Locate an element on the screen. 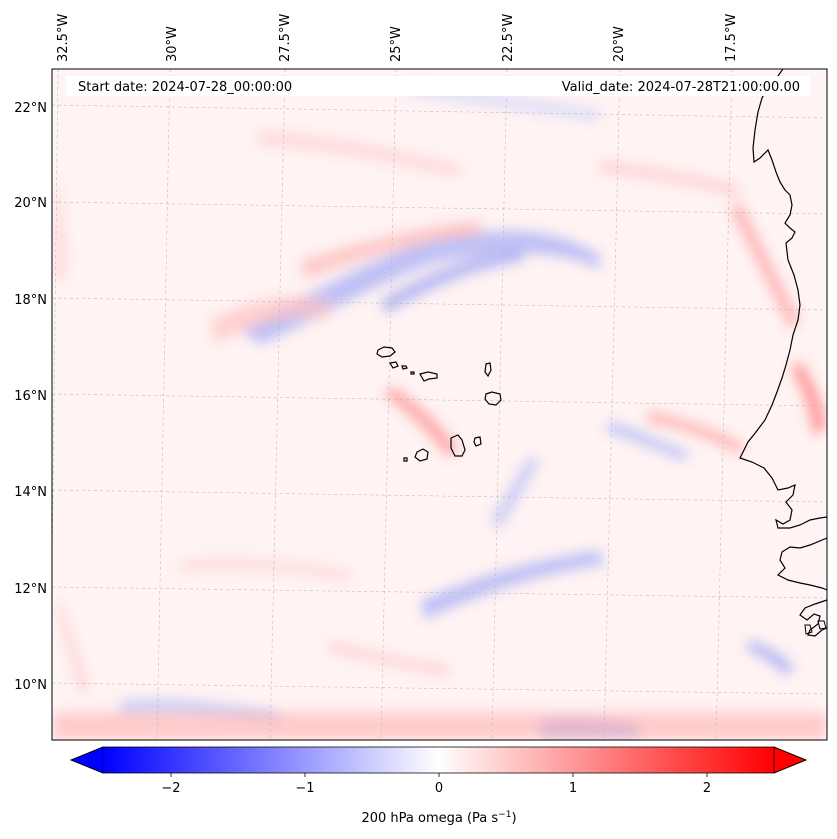  lat-label: 16°N is located at coordinates (30, 396).